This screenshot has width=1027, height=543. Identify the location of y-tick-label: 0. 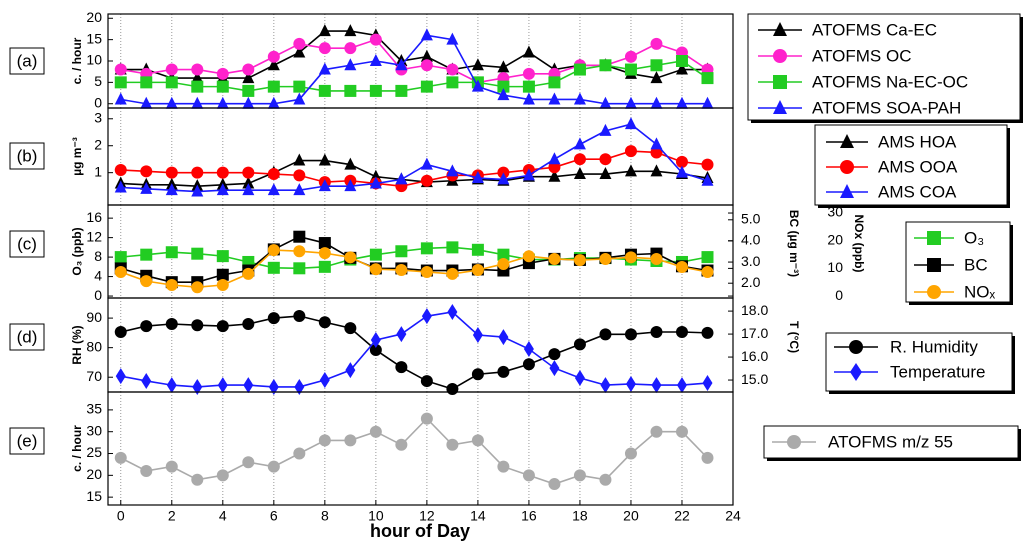
(98, 102).